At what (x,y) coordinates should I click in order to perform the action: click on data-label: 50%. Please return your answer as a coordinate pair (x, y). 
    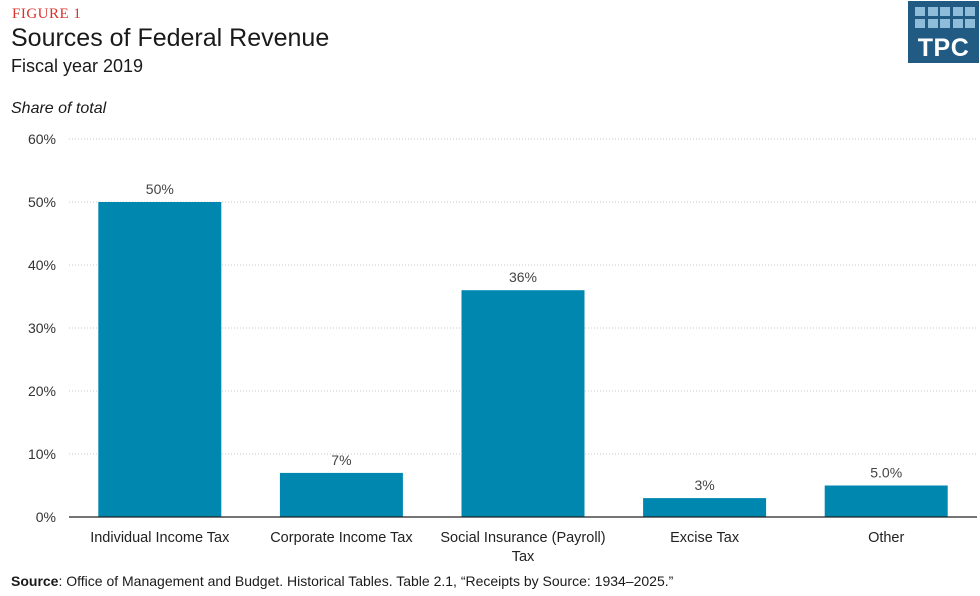
    Looking at the image, I should click on (160, 189).